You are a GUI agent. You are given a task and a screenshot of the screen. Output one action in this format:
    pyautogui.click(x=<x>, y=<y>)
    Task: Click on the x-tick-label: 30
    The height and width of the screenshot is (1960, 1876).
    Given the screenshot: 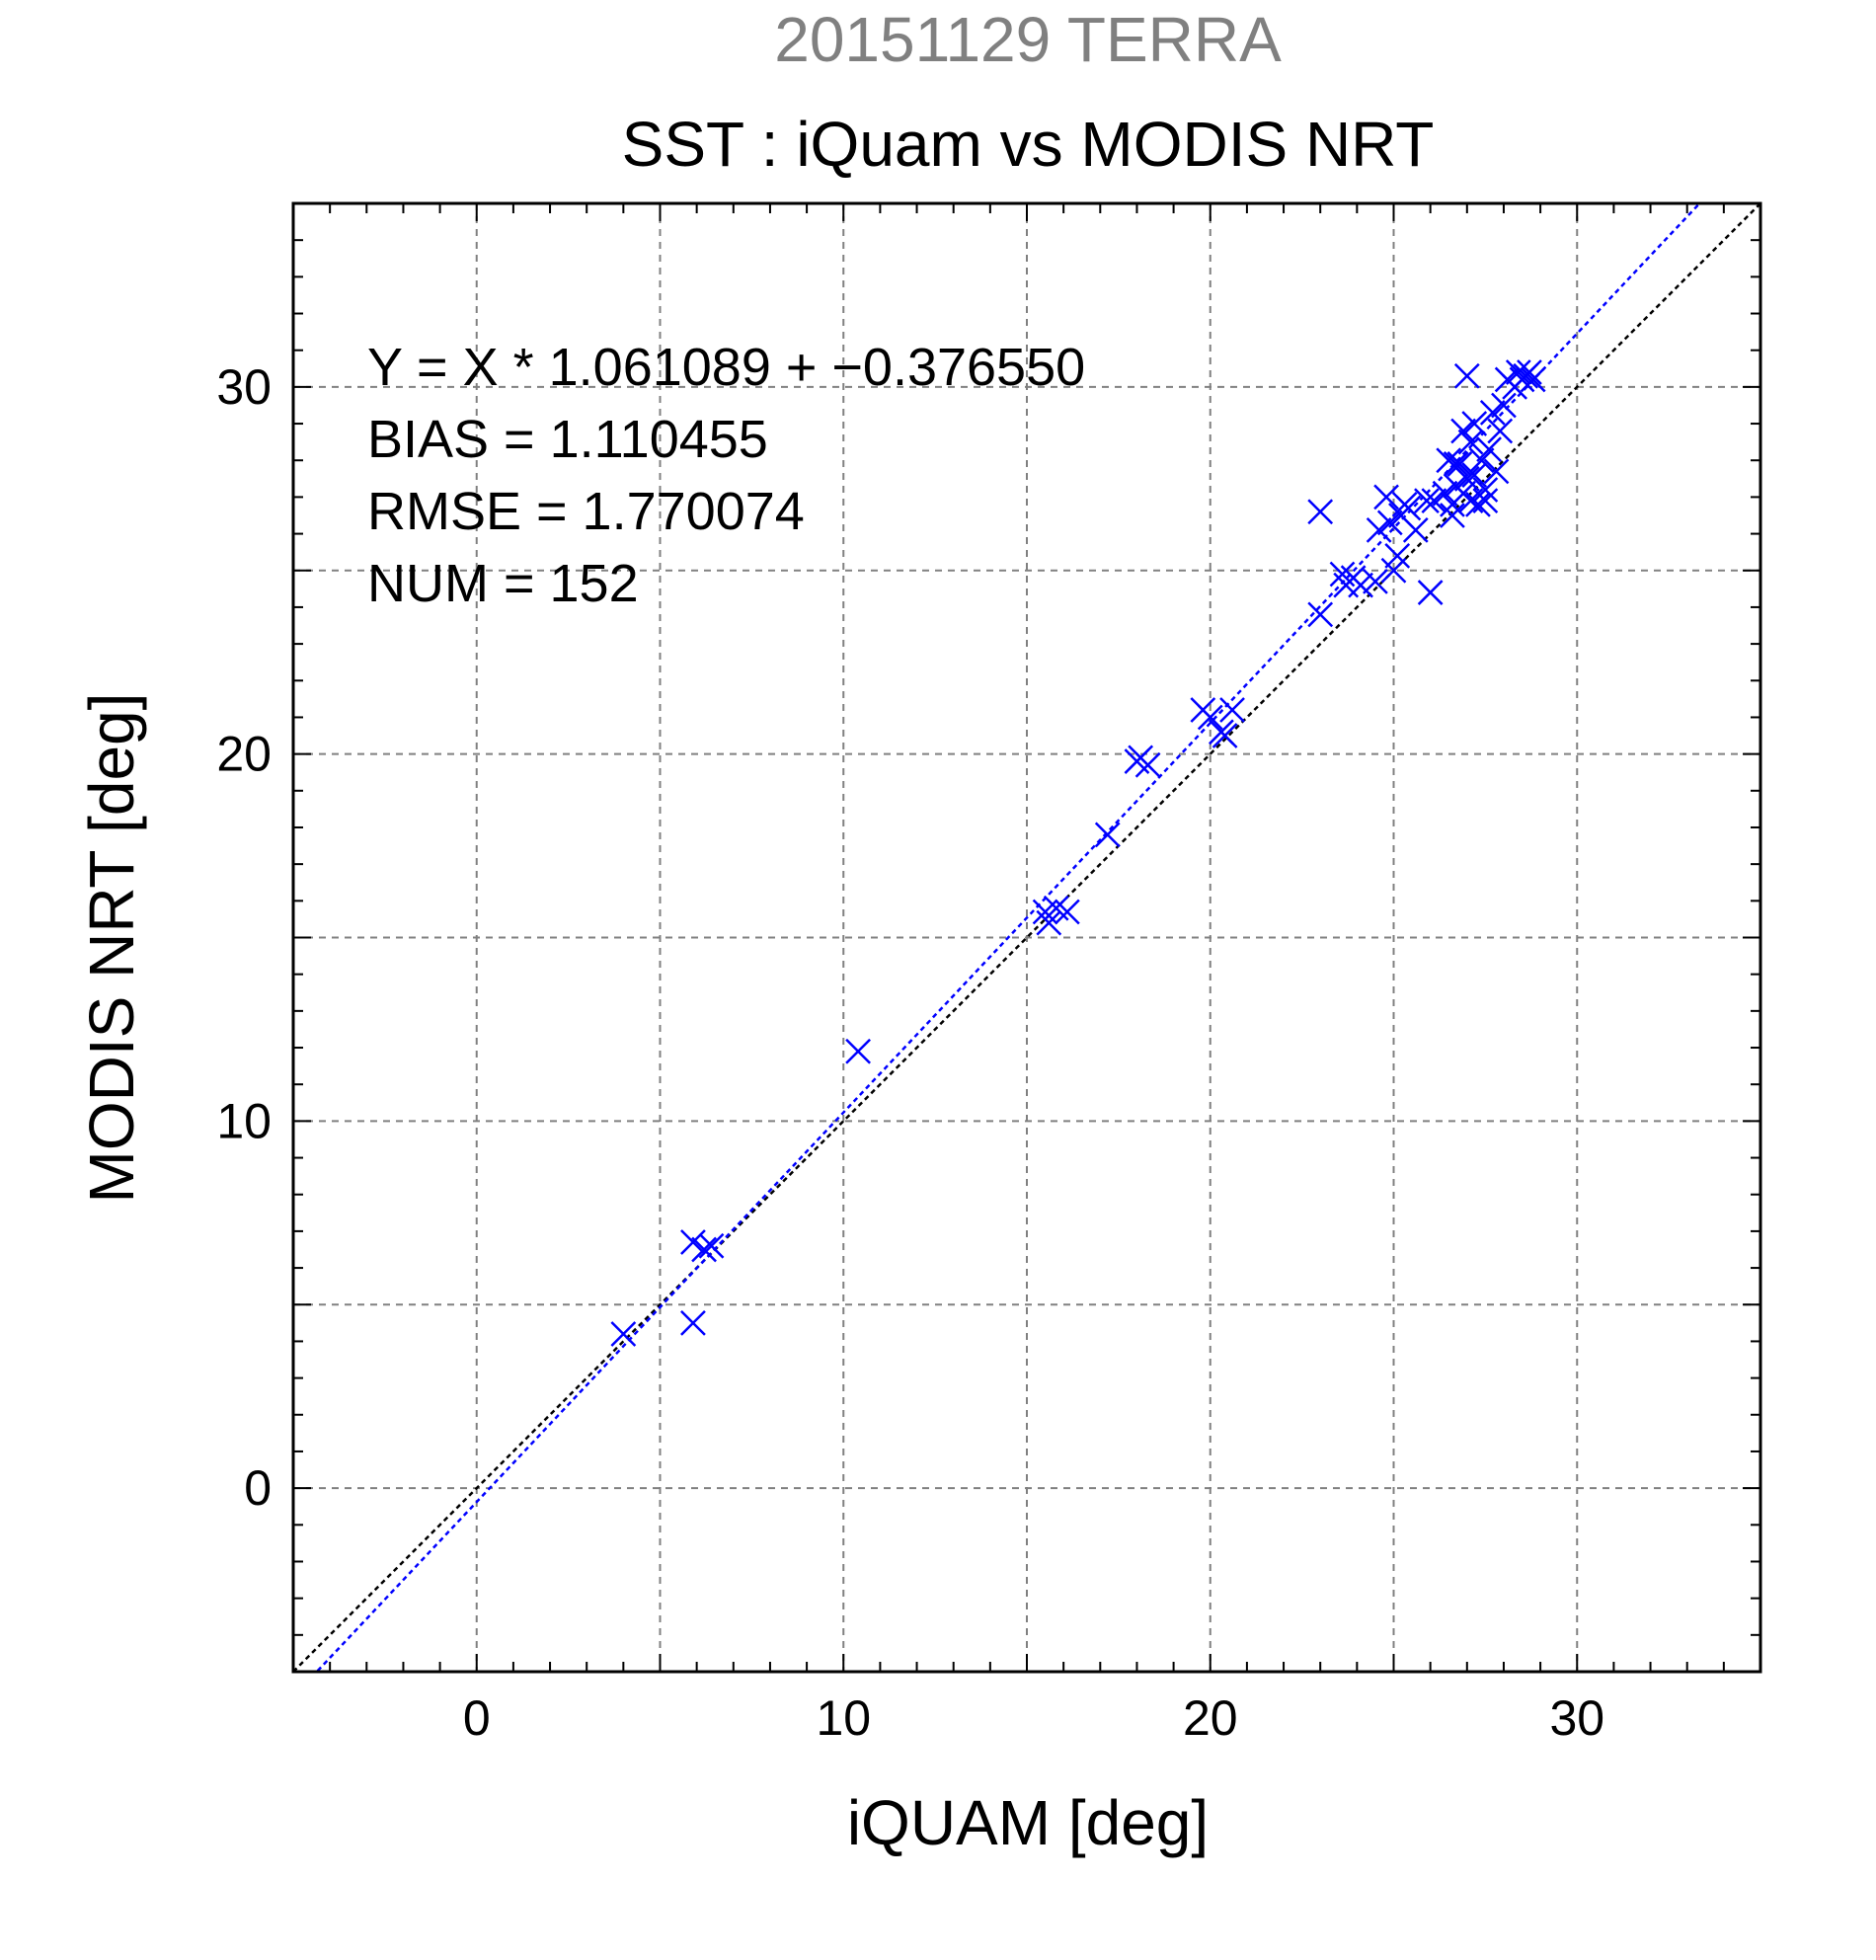 What is the action you would take?
    pyautogui.click(x=1577, y=1718)
    